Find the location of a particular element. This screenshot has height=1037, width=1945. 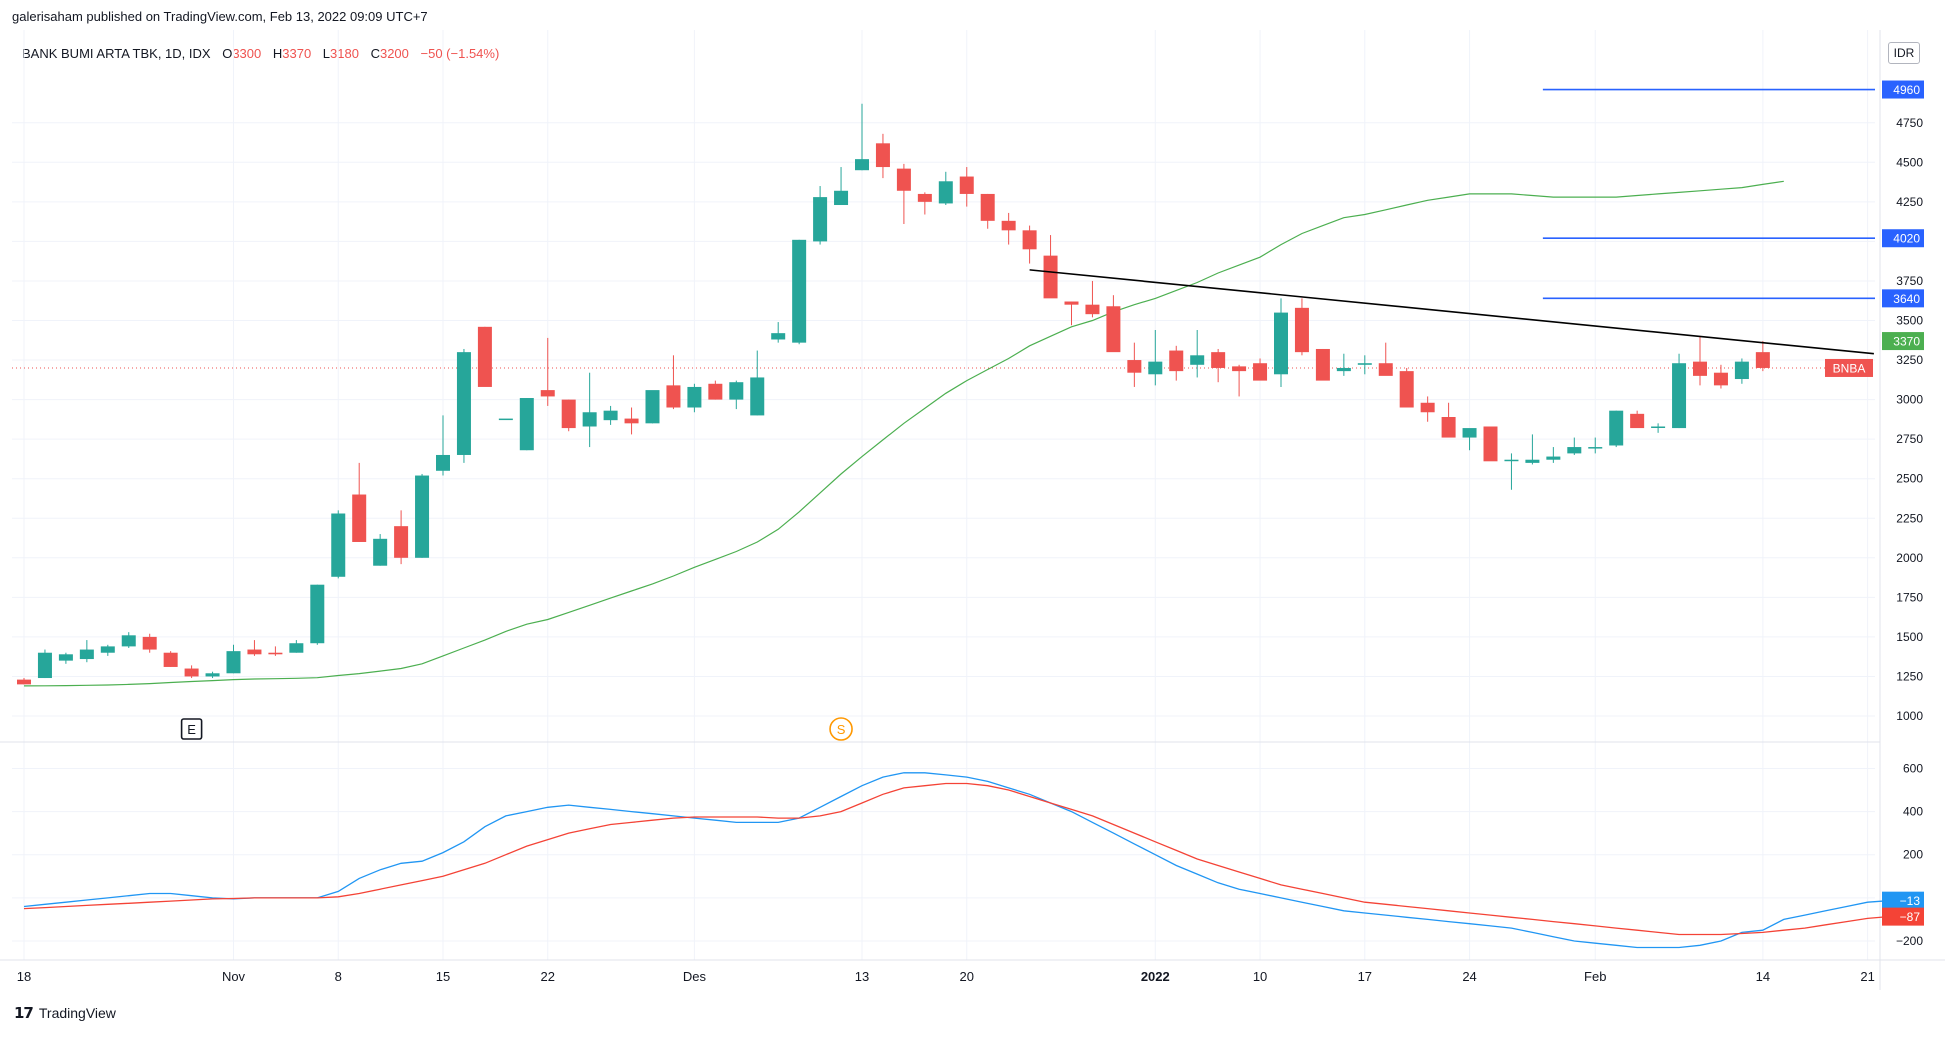

price-tick-label: 3750 is located at coordinates (1909, 281).